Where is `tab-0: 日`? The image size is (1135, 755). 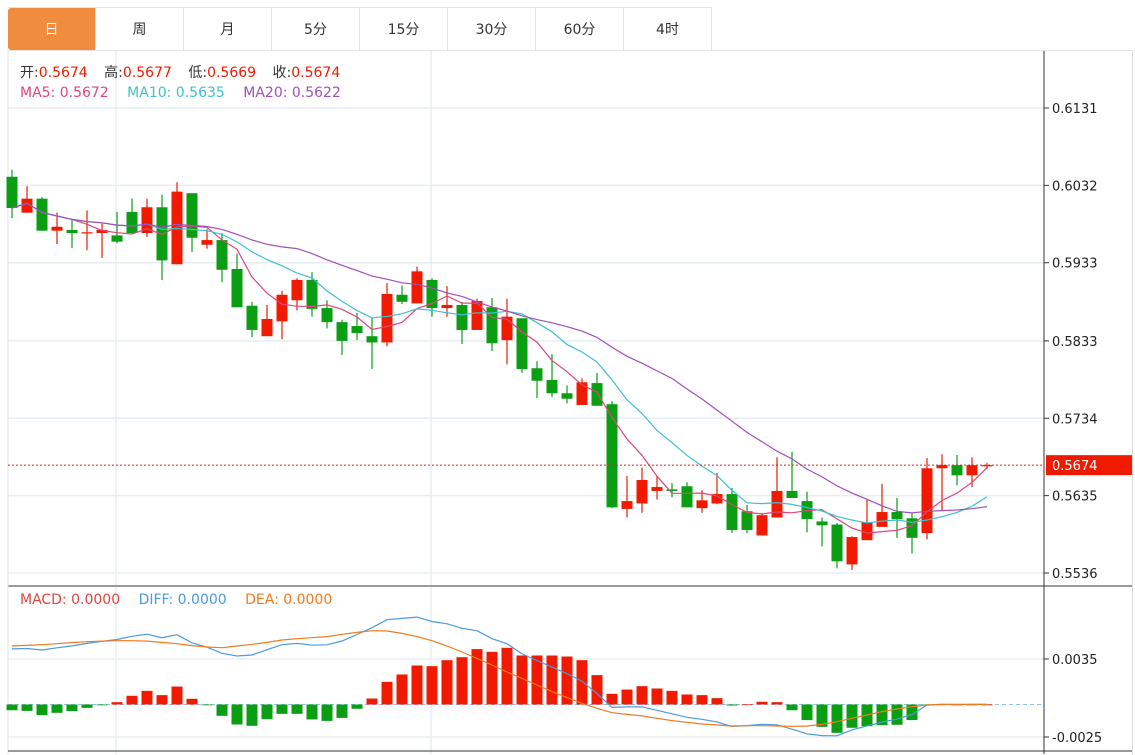
tab-0: 日 is located at coordinates (52, 29).